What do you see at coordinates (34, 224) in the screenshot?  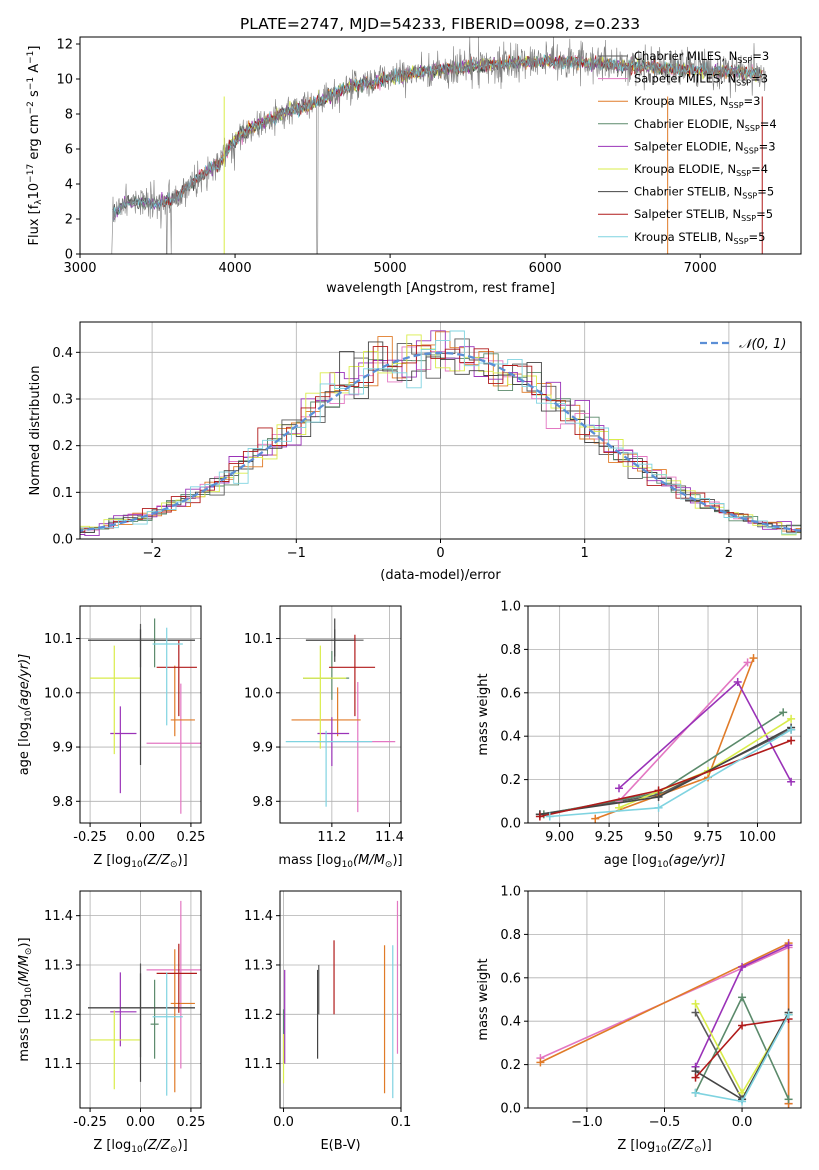 I see `label-part: Flux [f` at bounding box center [34, 224].